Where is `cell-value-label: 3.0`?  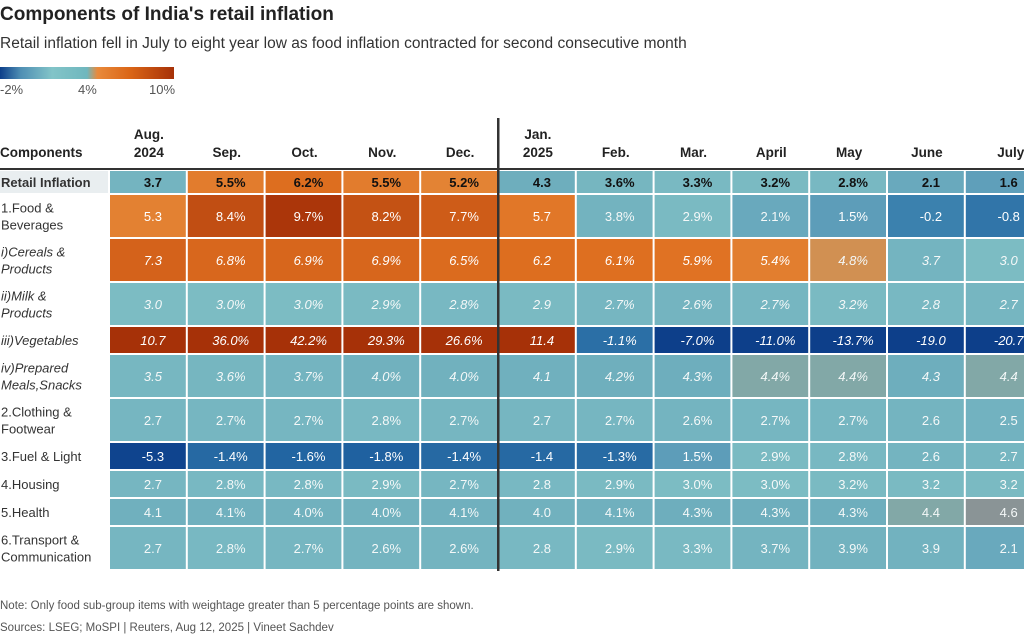 cell-value-label: 3.0 is located at coordinates (153, 304).